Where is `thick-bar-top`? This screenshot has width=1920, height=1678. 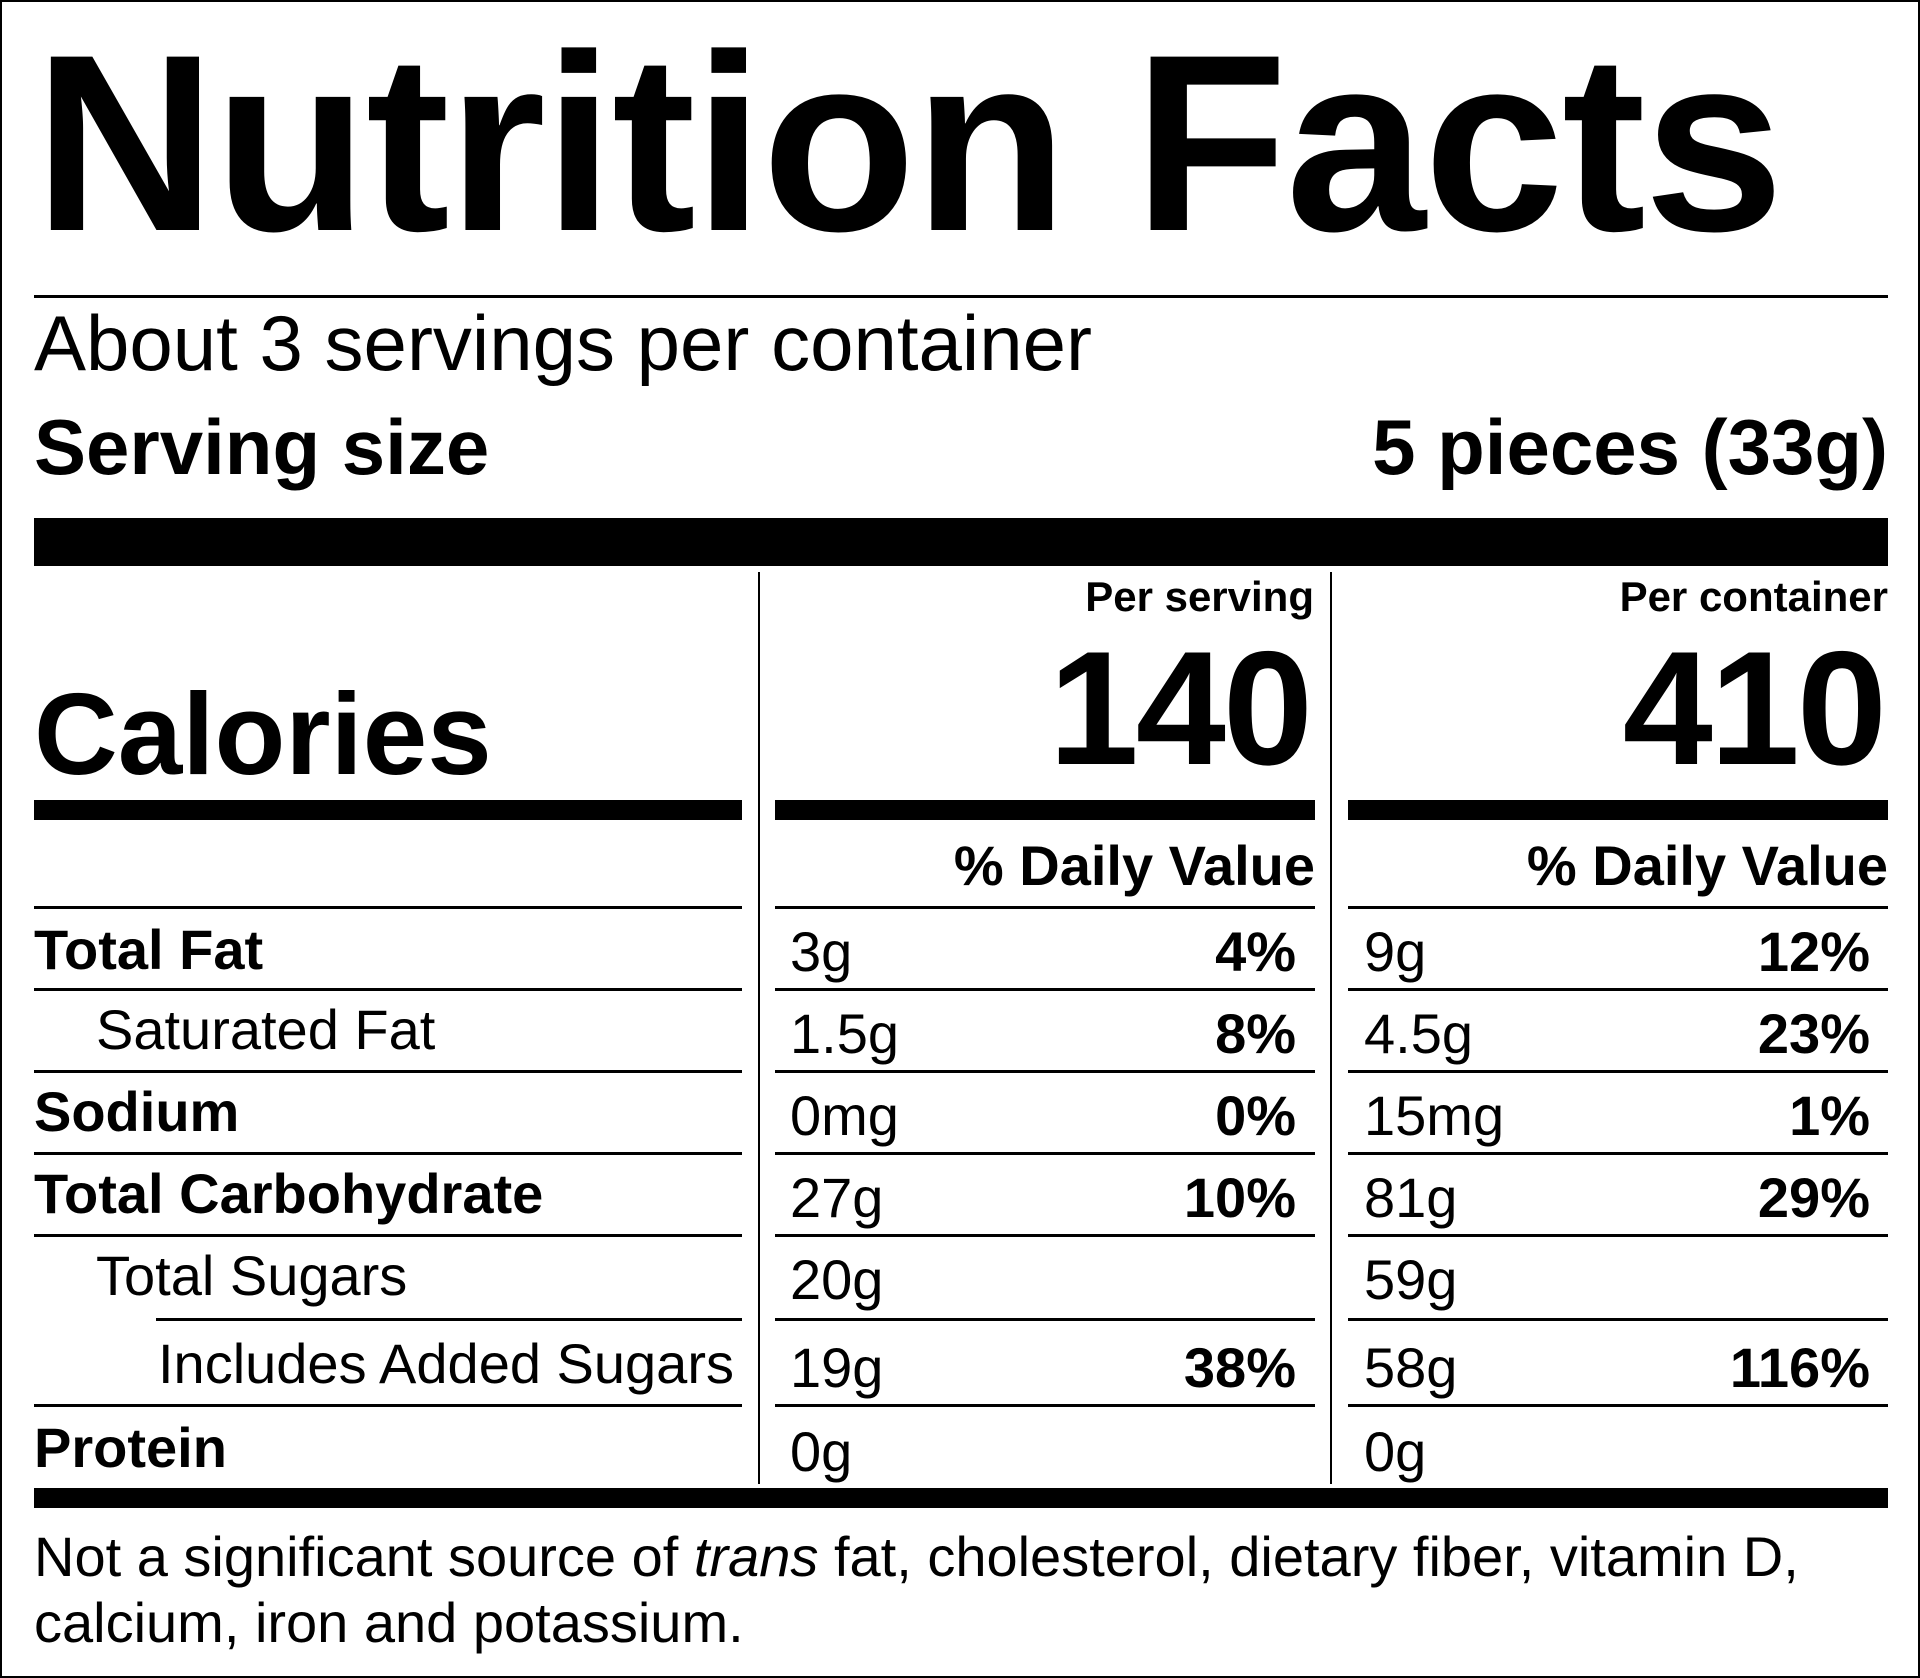
thick-bar-top is located at coordinates (961, 542).